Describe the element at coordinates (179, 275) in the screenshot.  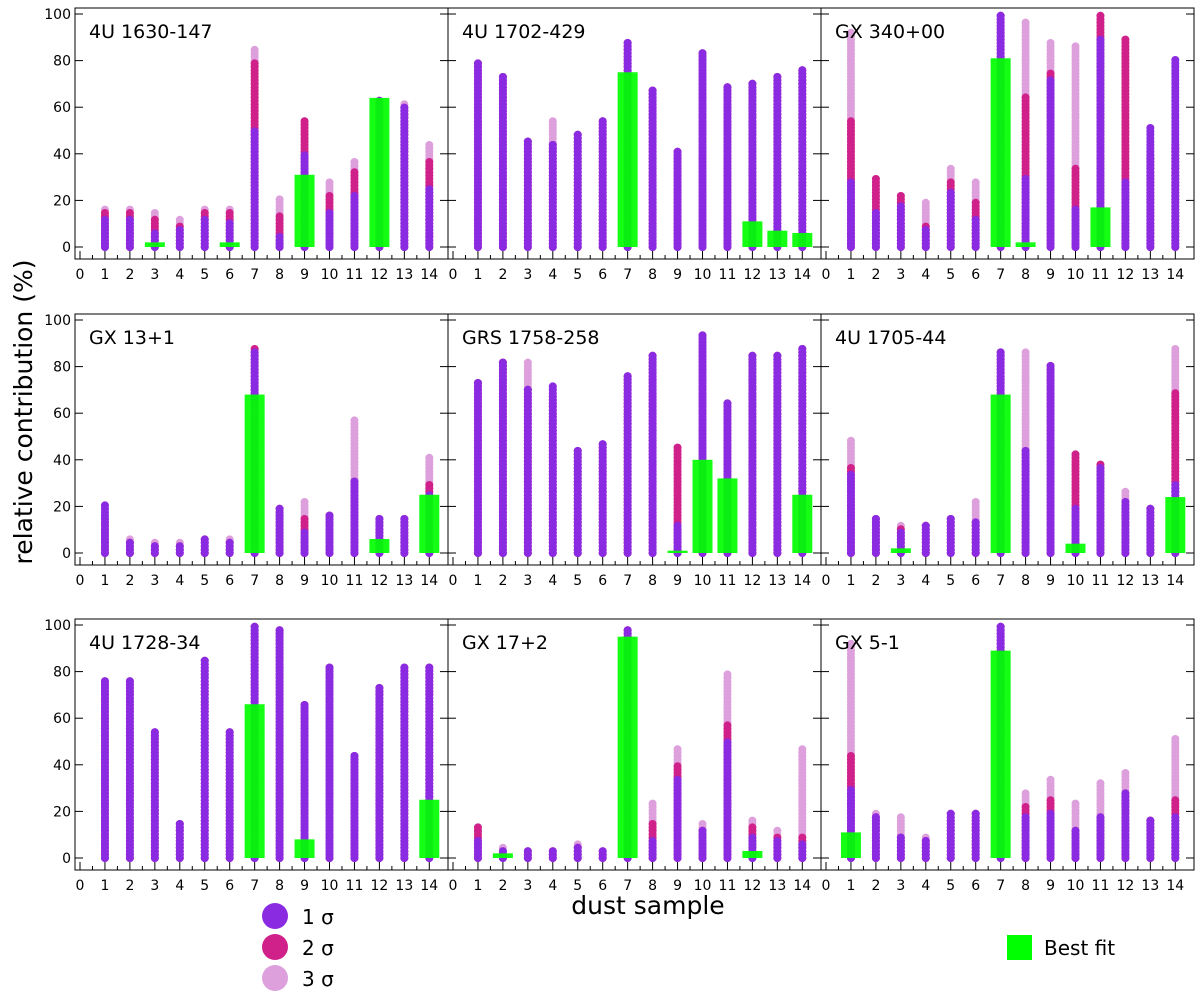
I see `x-tick-label: 4` at that location.